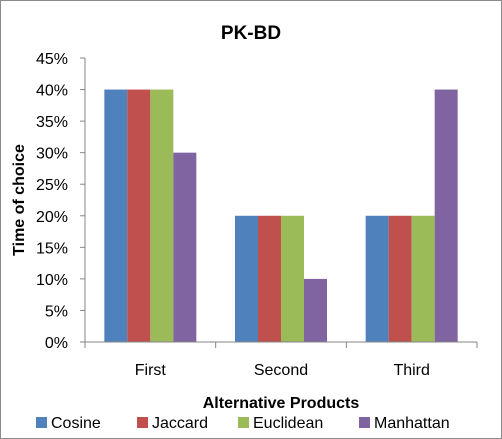 The width and height of the screenshot is (502, 439). Describe the element at coordinates (412, 423) in the screenshot. I see `legend-label-manhattan: Manhattan` at that location.